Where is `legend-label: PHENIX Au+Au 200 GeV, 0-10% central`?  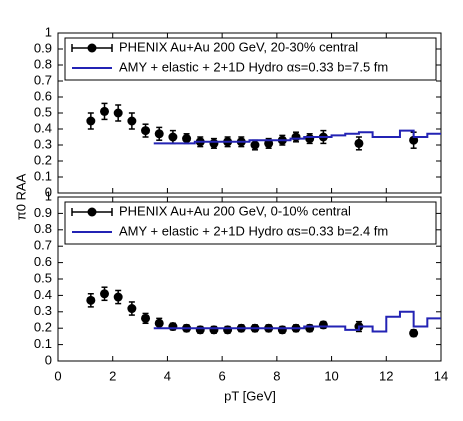
legend-label: PHENIX Au+Au 200 GeV, 0-10% central is located at coordinates (235, 210).